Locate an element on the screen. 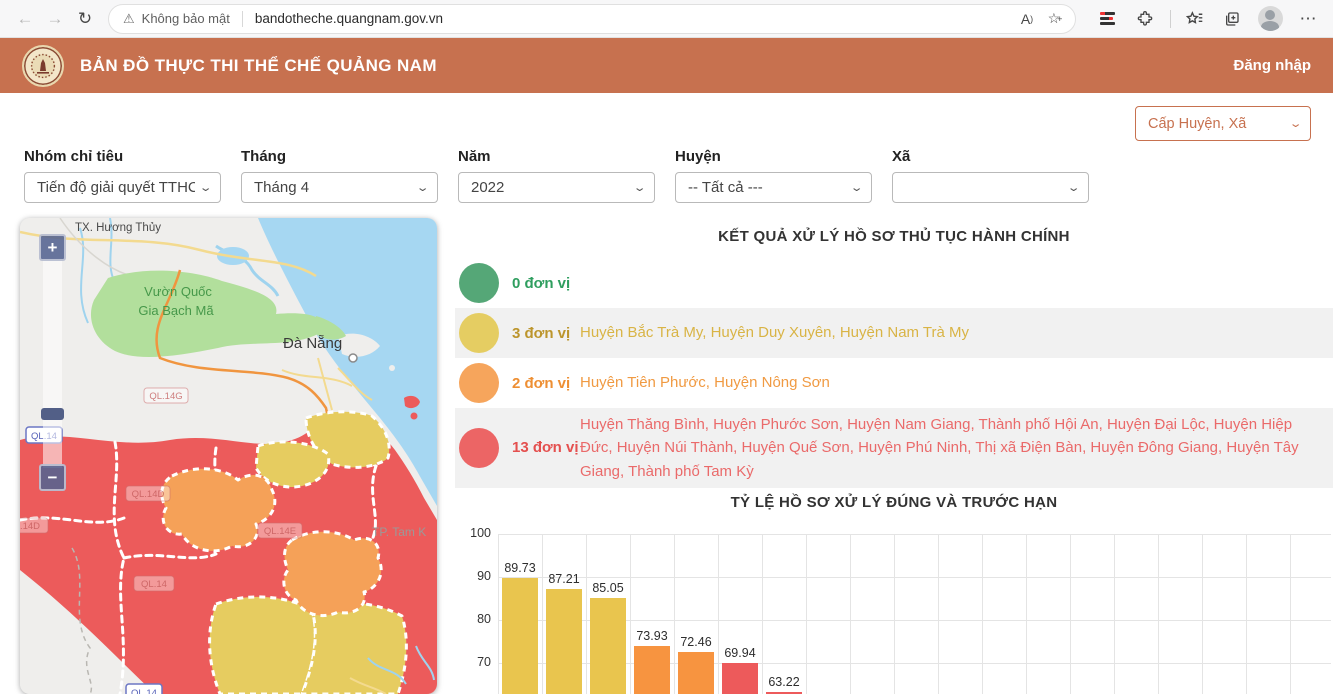 The width and height of the screenshot is (1333, 694). filter-group: Năm 2022 ⌄ is located at coordinates (556, 175).